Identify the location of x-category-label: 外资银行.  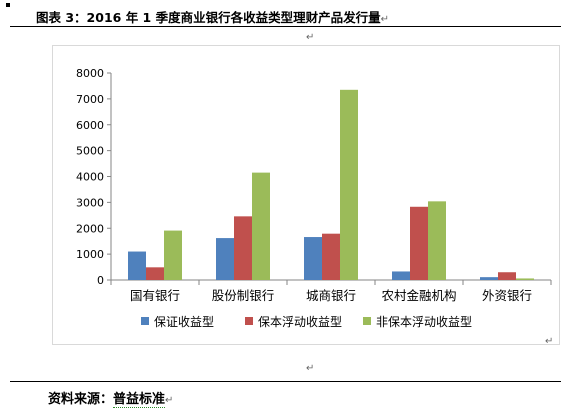
(507, 295).